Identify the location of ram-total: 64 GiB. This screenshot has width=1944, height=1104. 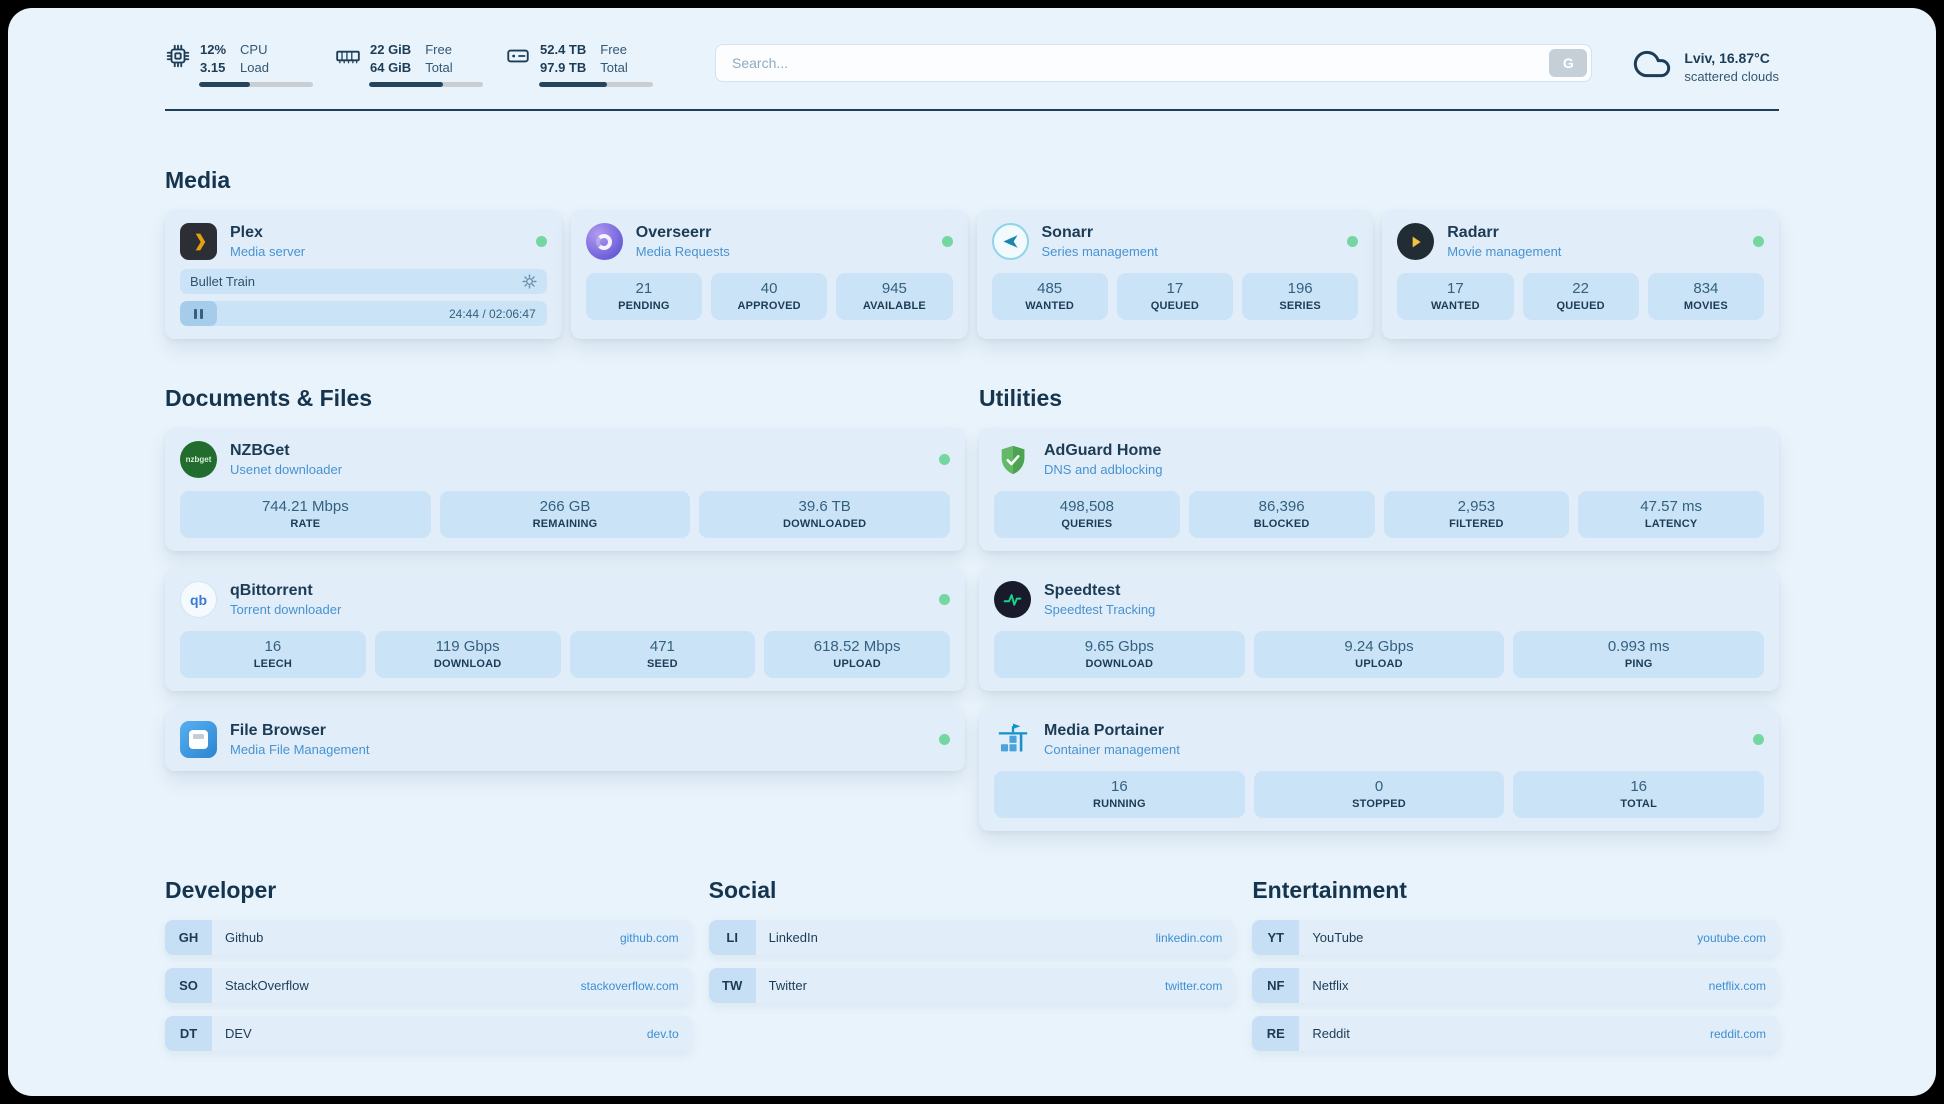
(391, 67).